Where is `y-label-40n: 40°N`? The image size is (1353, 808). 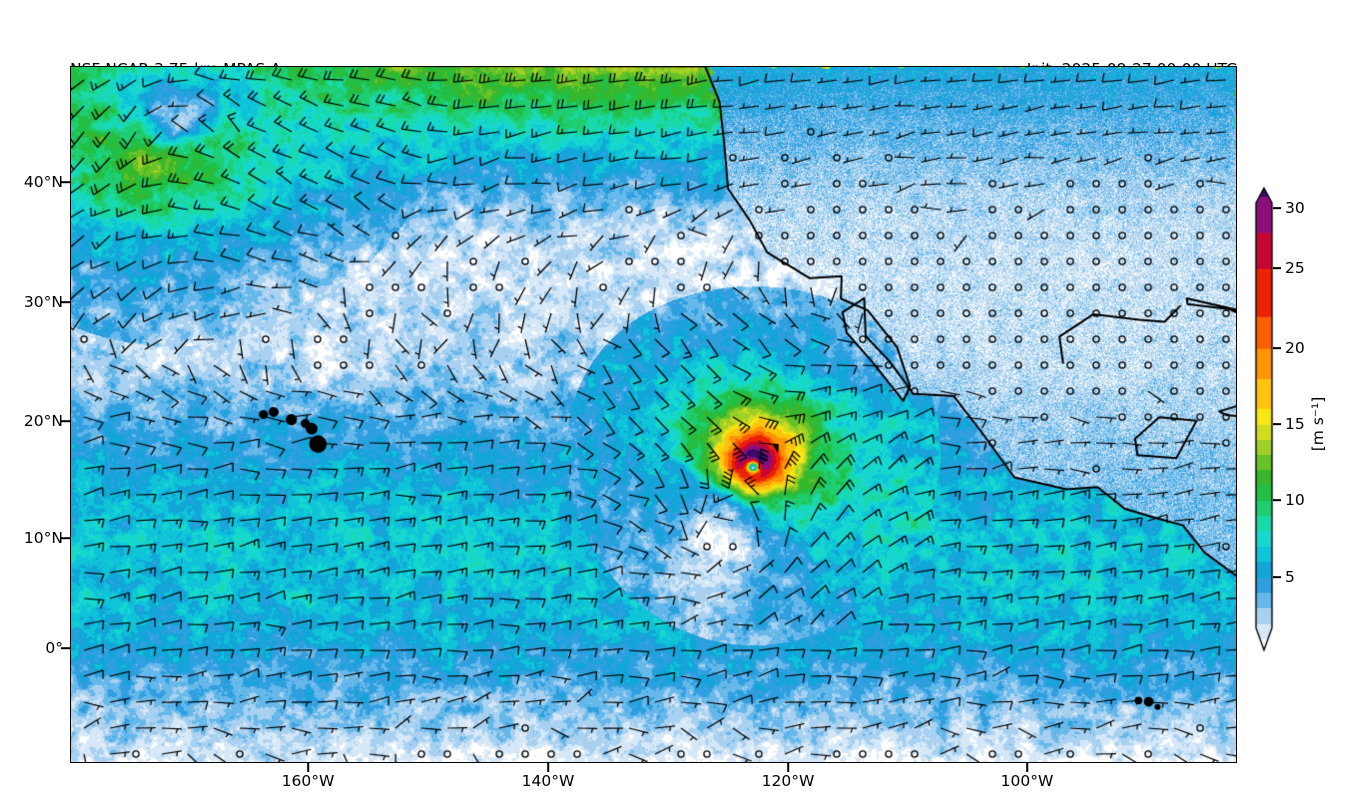 y-label-40n: 40°N is located at coordinates (43, 182).